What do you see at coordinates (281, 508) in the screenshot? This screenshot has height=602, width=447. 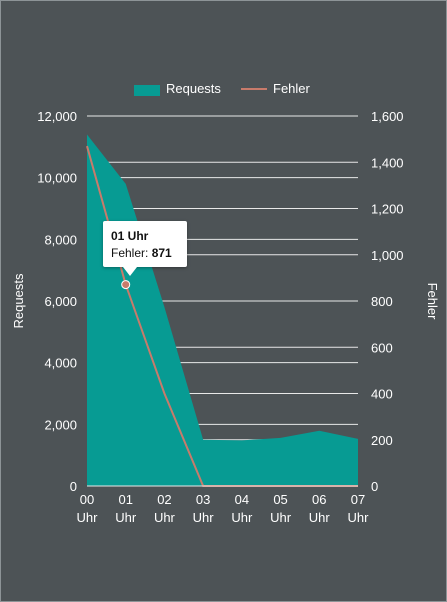 I see `x-tick-label: 05 Uhr` at bounding box center [281, 508].